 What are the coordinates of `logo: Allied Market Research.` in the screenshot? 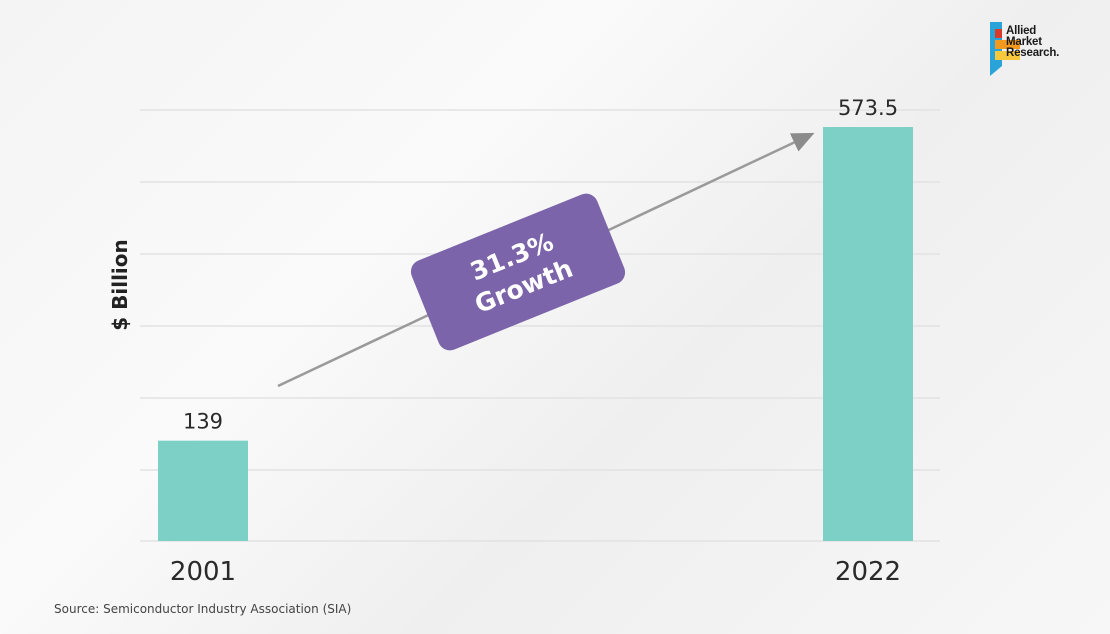 It's located at (1040, 49).